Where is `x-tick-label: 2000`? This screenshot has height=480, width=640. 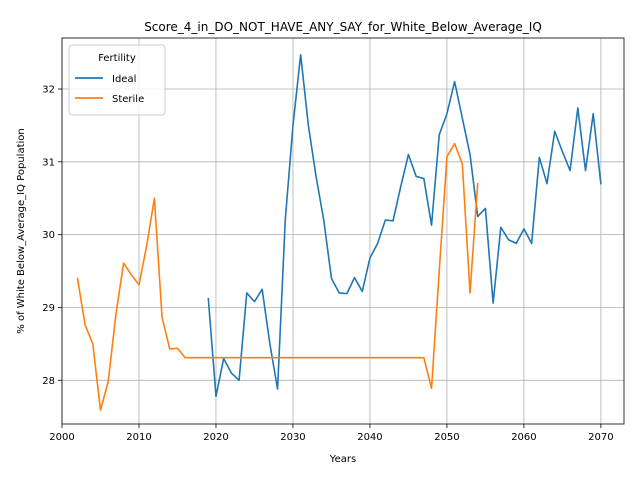
x-tick-label: 2000 is located at coordinates (61, 437).